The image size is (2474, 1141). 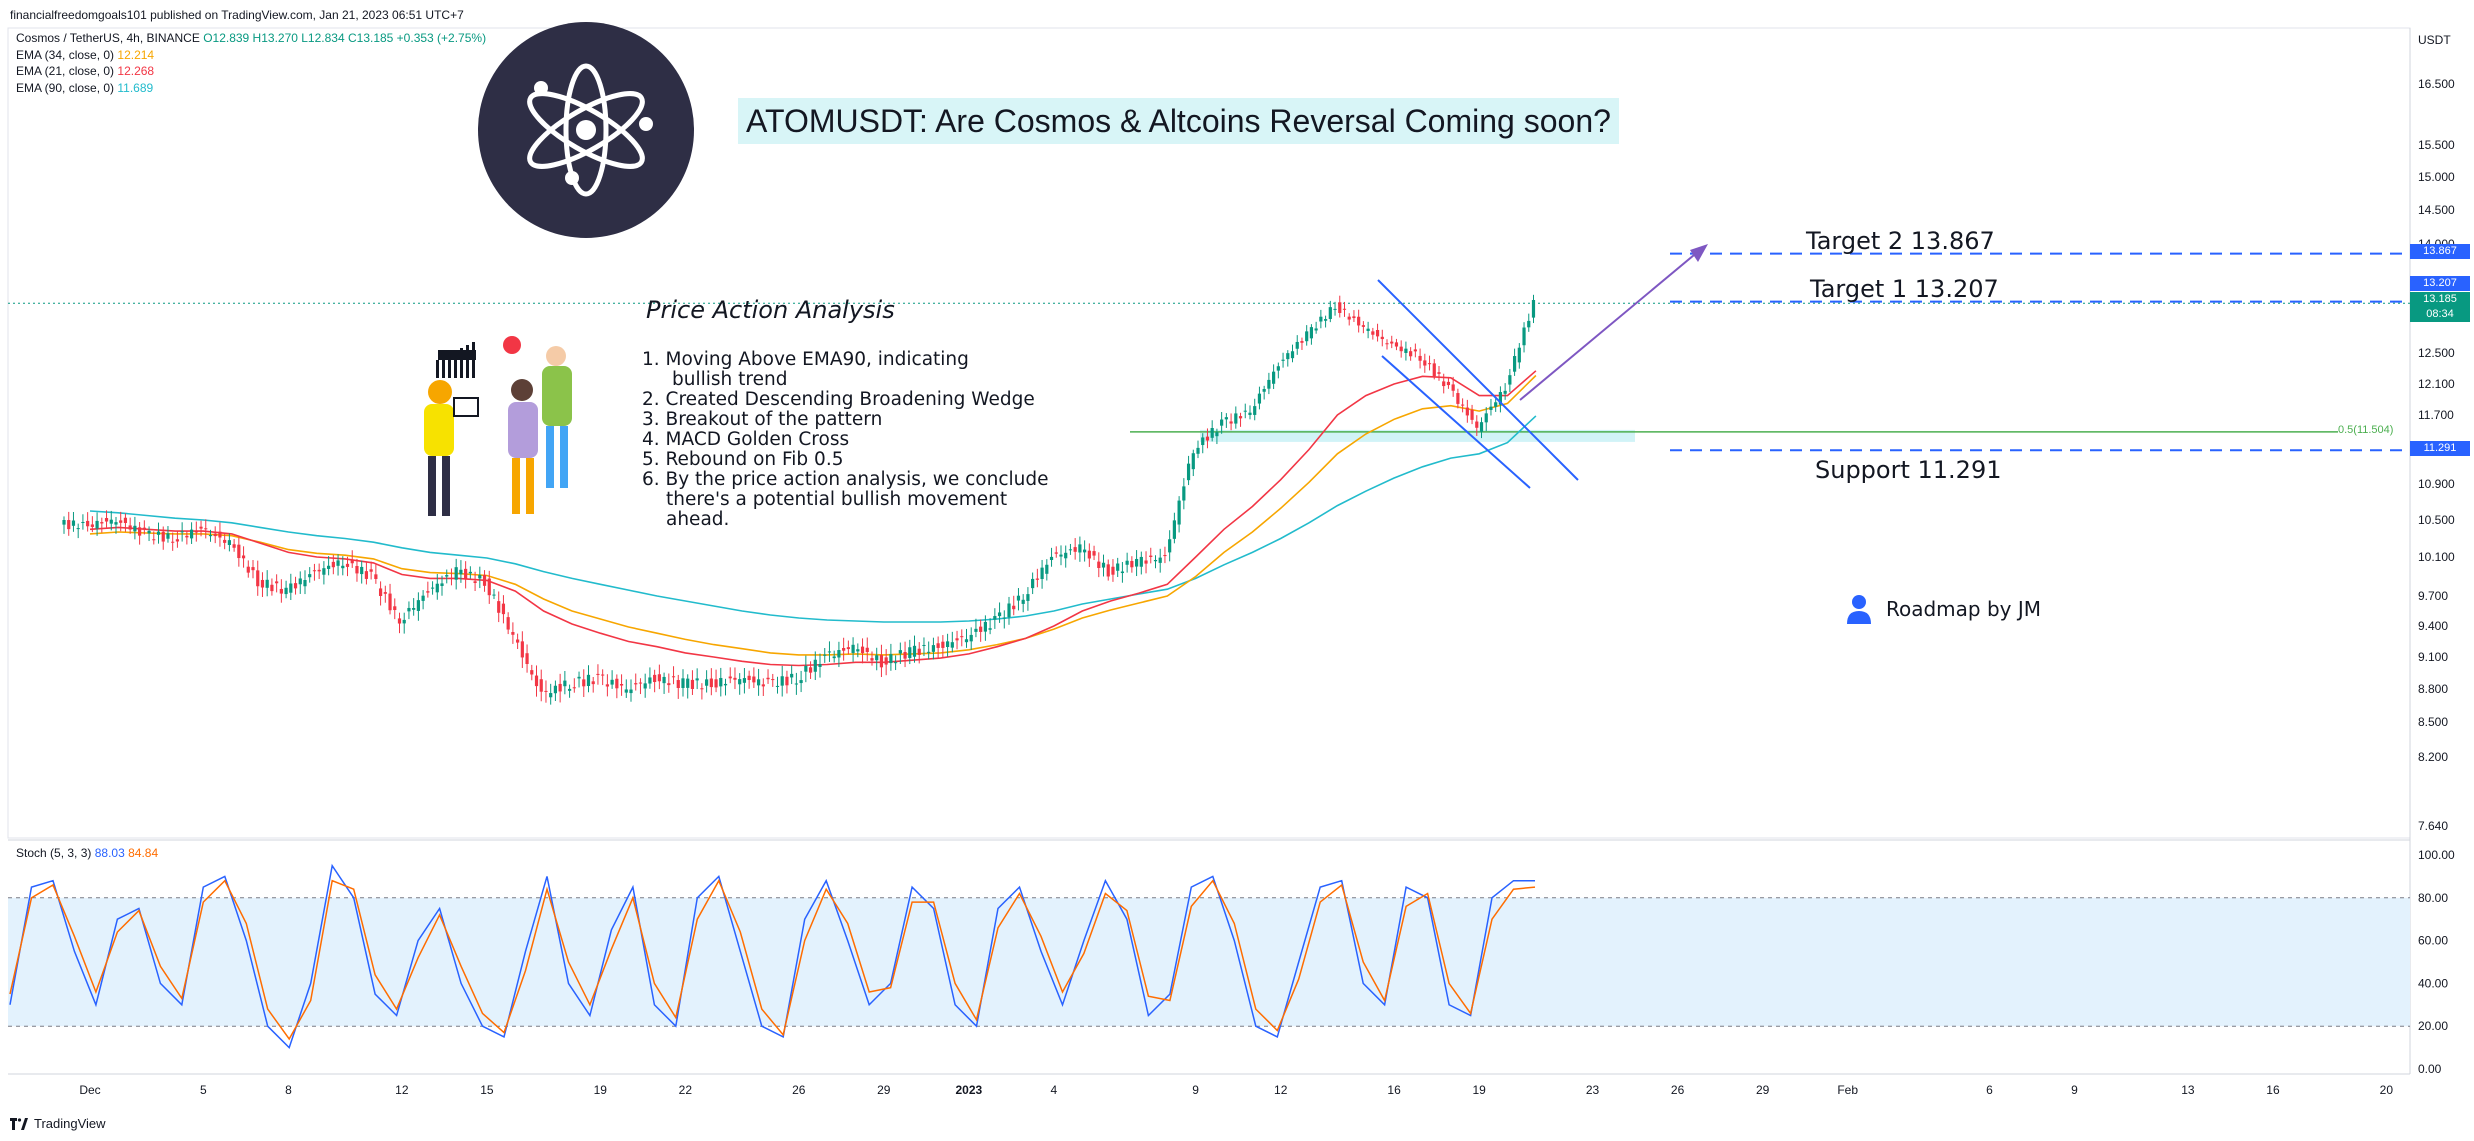 I want to click on time-tick-label: 16, so click(x=1394, y=1090).